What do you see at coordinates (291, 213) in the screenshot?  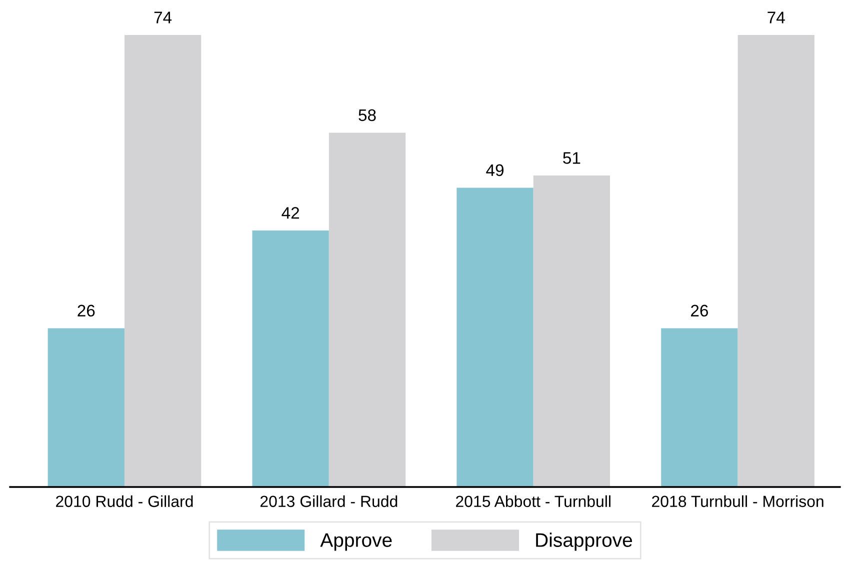 I see `data-label: 42` at bounding box center [291, 213].